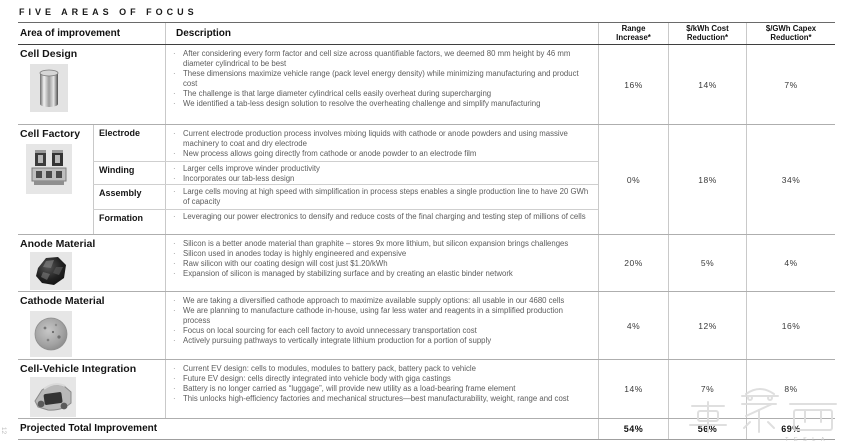 This screenshot has width=850, height=446. Describe the element at coordinates (707, 84) in the screenshot. I see `cell-design-cost-value: 14%` at that location.